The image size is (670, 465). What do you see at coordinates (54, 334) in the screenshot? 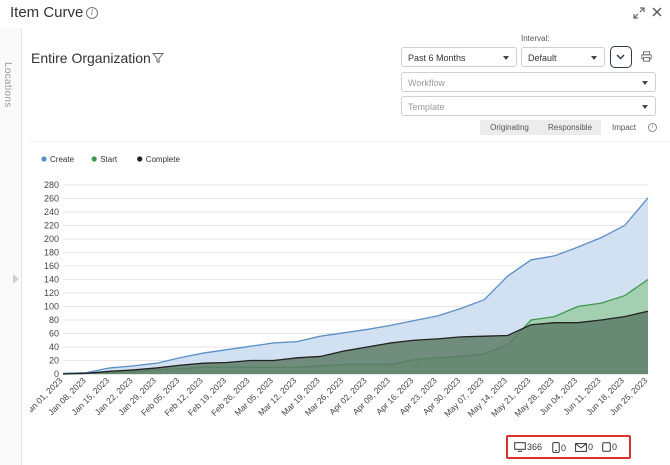
I see `y-tick-label: 60` at bounding box center [54, 334].